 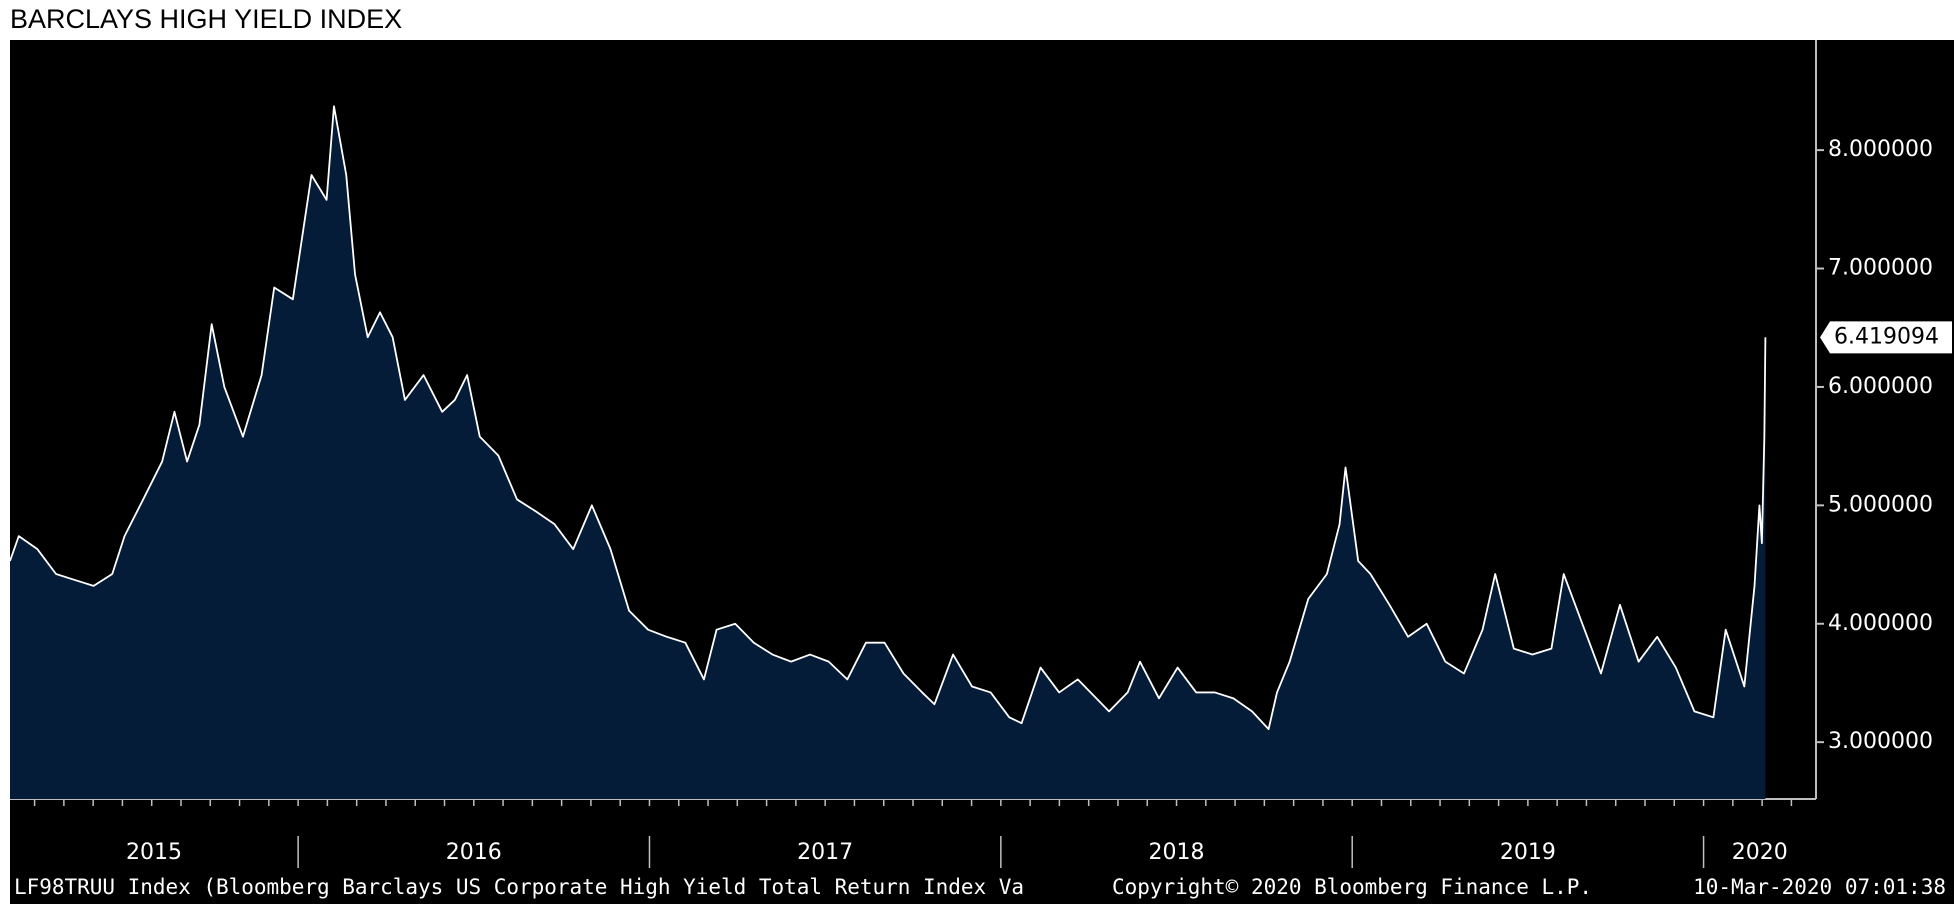 I want to click on x-tick-label: 2016, so click(x=474, y=852).